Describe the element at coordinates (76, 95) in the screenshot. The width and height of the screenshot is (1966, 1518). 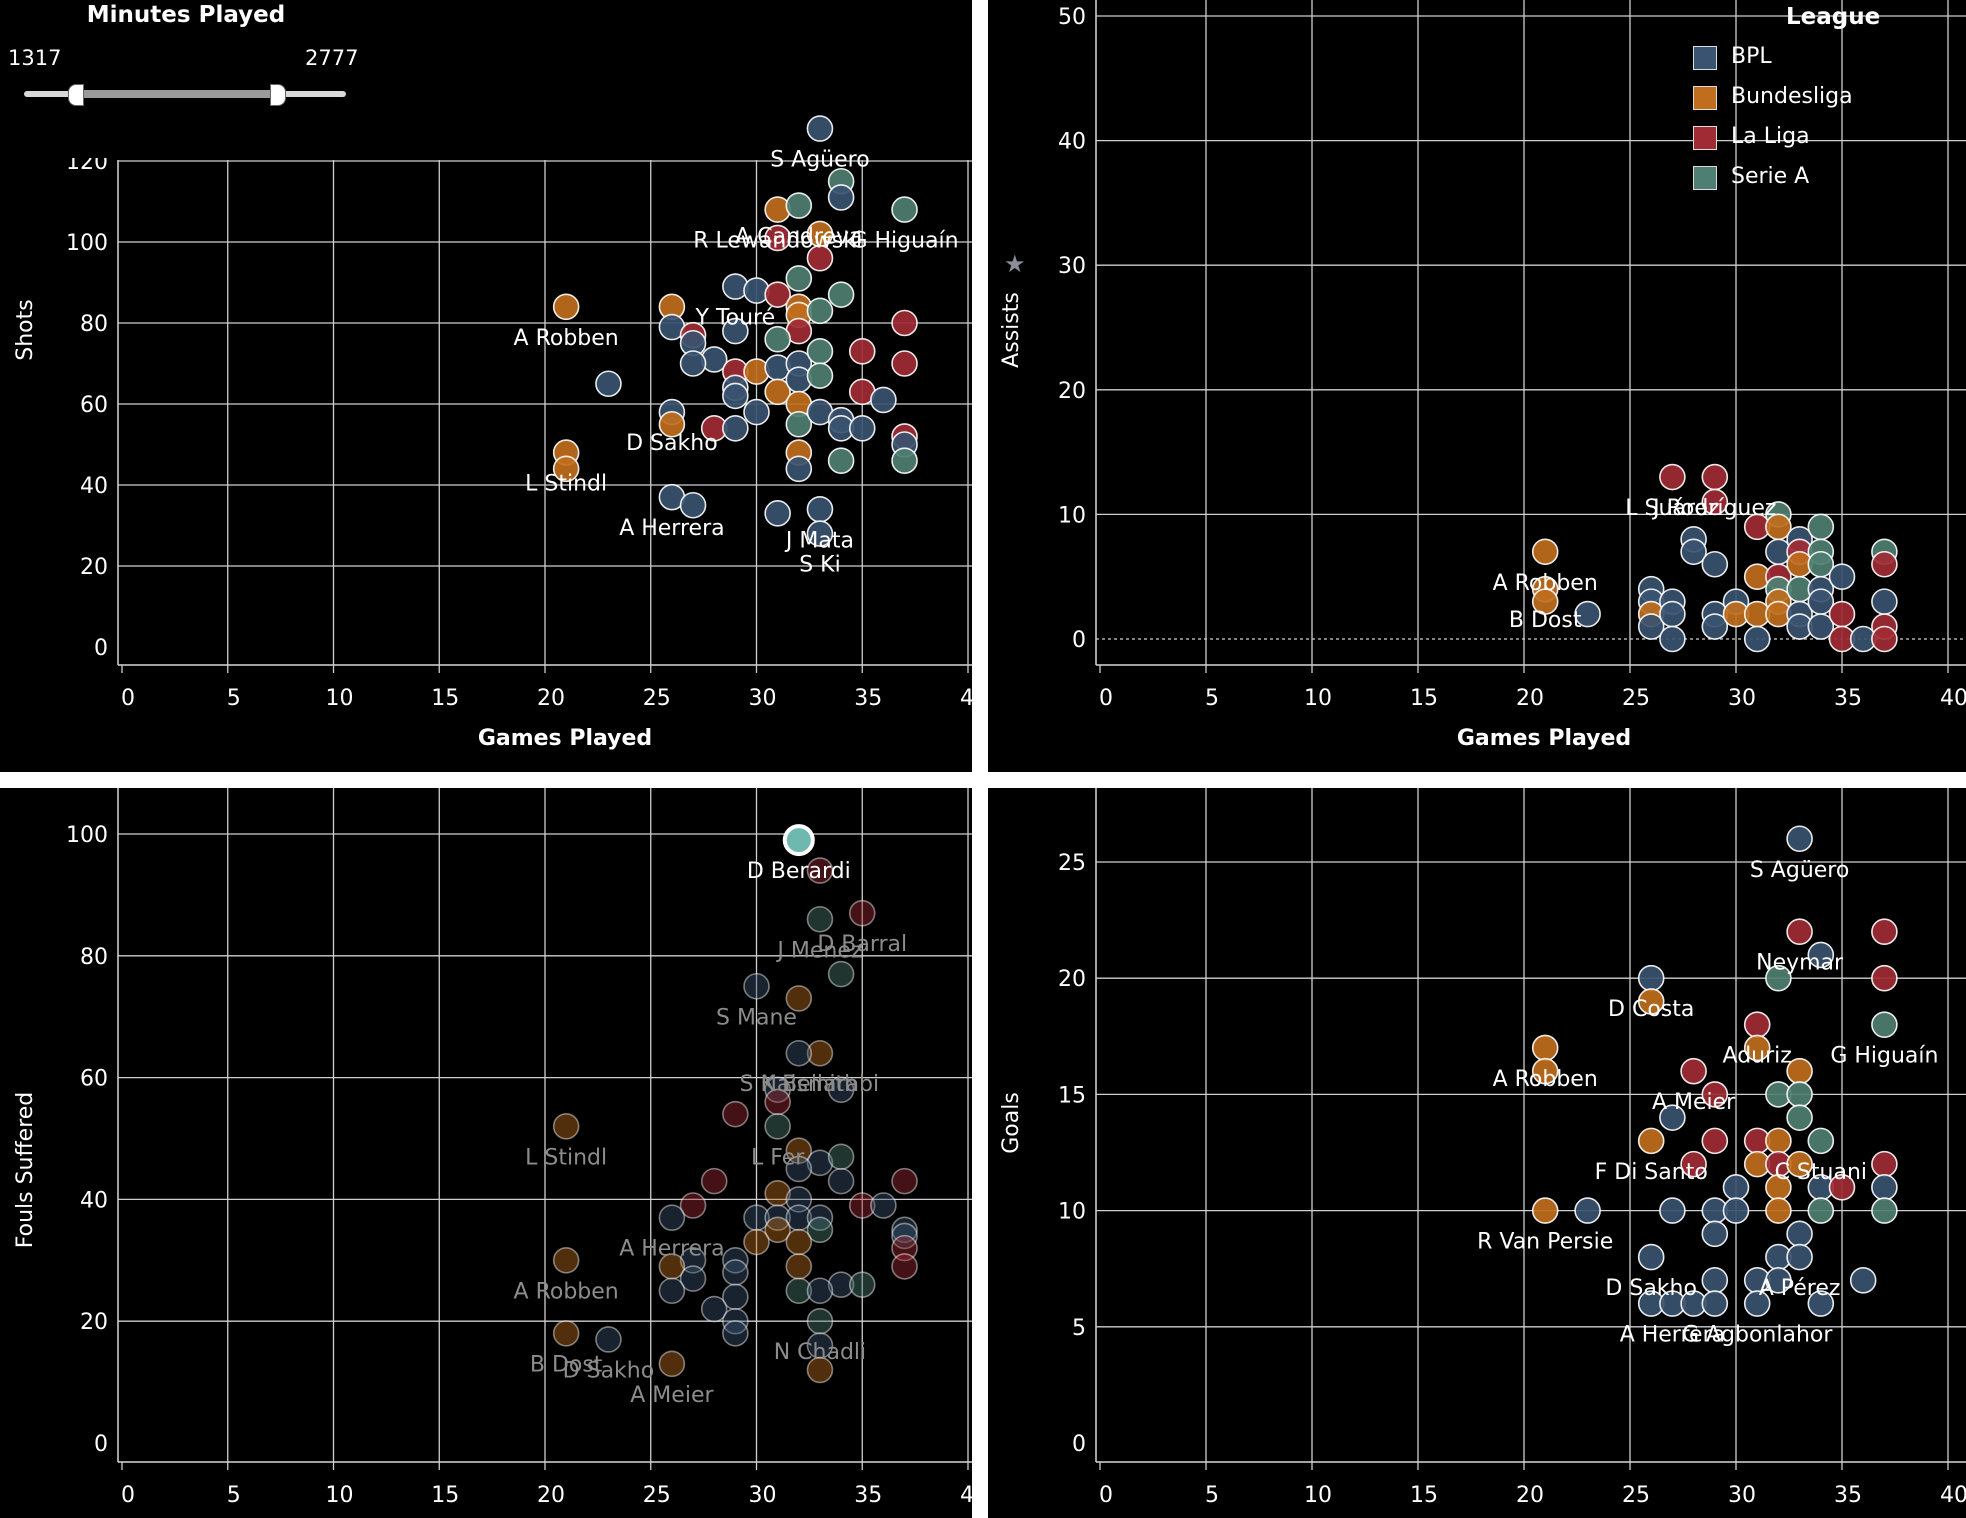
I see `slider-min-handle` at that location.